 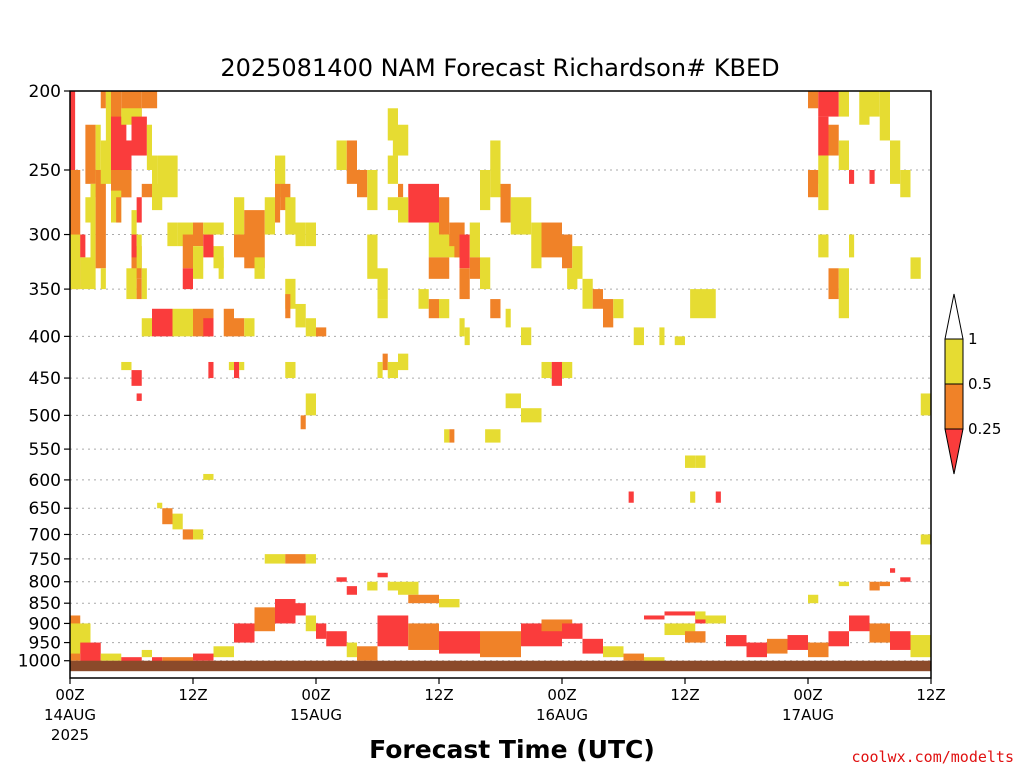 I want to click on legend-label: 0.5, so click(x=980, y=384).